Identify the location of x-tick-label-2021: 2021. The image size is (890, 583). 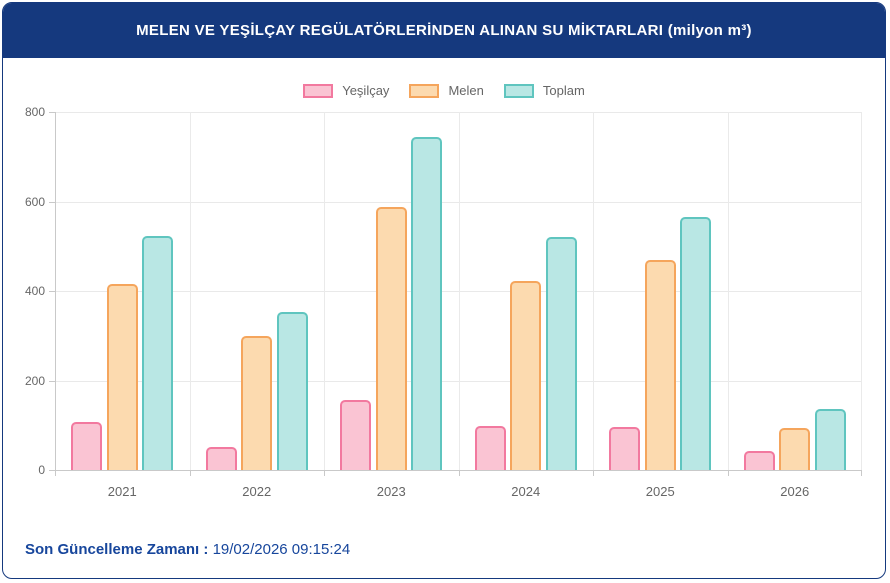
(122, 491).